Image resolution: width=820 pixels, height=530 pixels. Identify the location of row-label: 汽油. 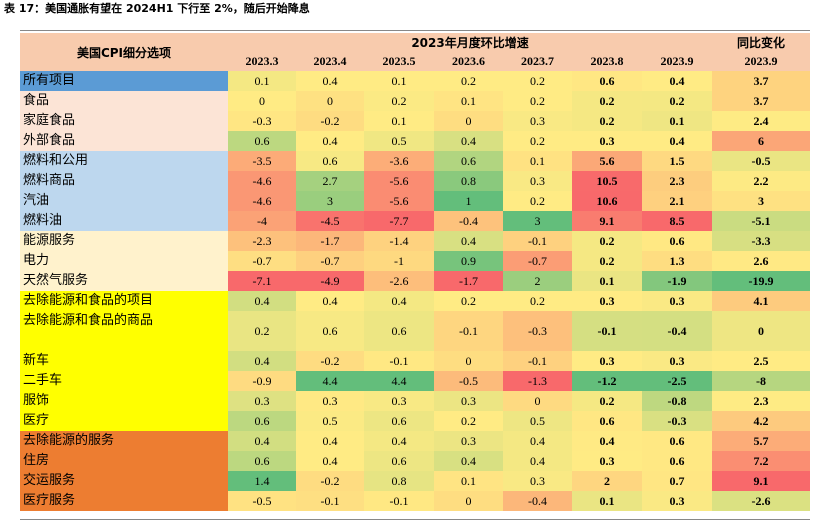
(124, 201).